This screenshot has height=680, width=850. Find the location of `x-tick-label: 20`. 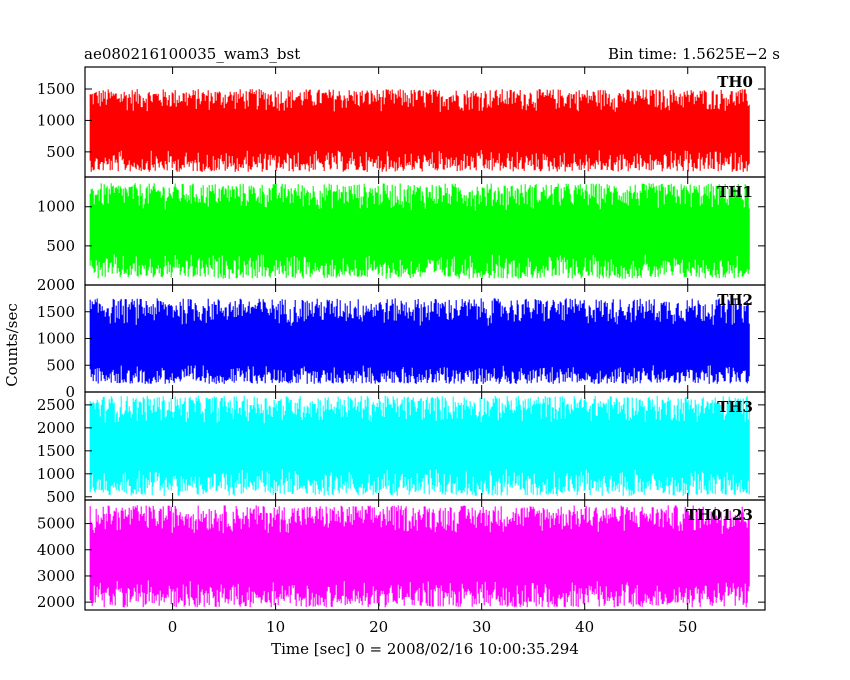

x-tick-label: 20 is located at coordinates (378, 627).